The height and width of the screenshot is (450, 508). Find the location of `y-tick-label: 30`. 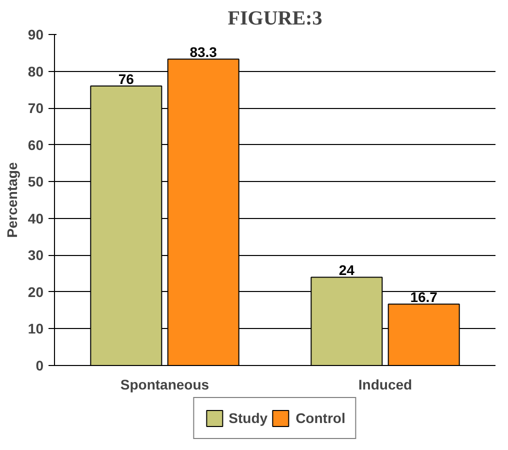

y-tick-label: 30 is located at coordinates (36, 255).